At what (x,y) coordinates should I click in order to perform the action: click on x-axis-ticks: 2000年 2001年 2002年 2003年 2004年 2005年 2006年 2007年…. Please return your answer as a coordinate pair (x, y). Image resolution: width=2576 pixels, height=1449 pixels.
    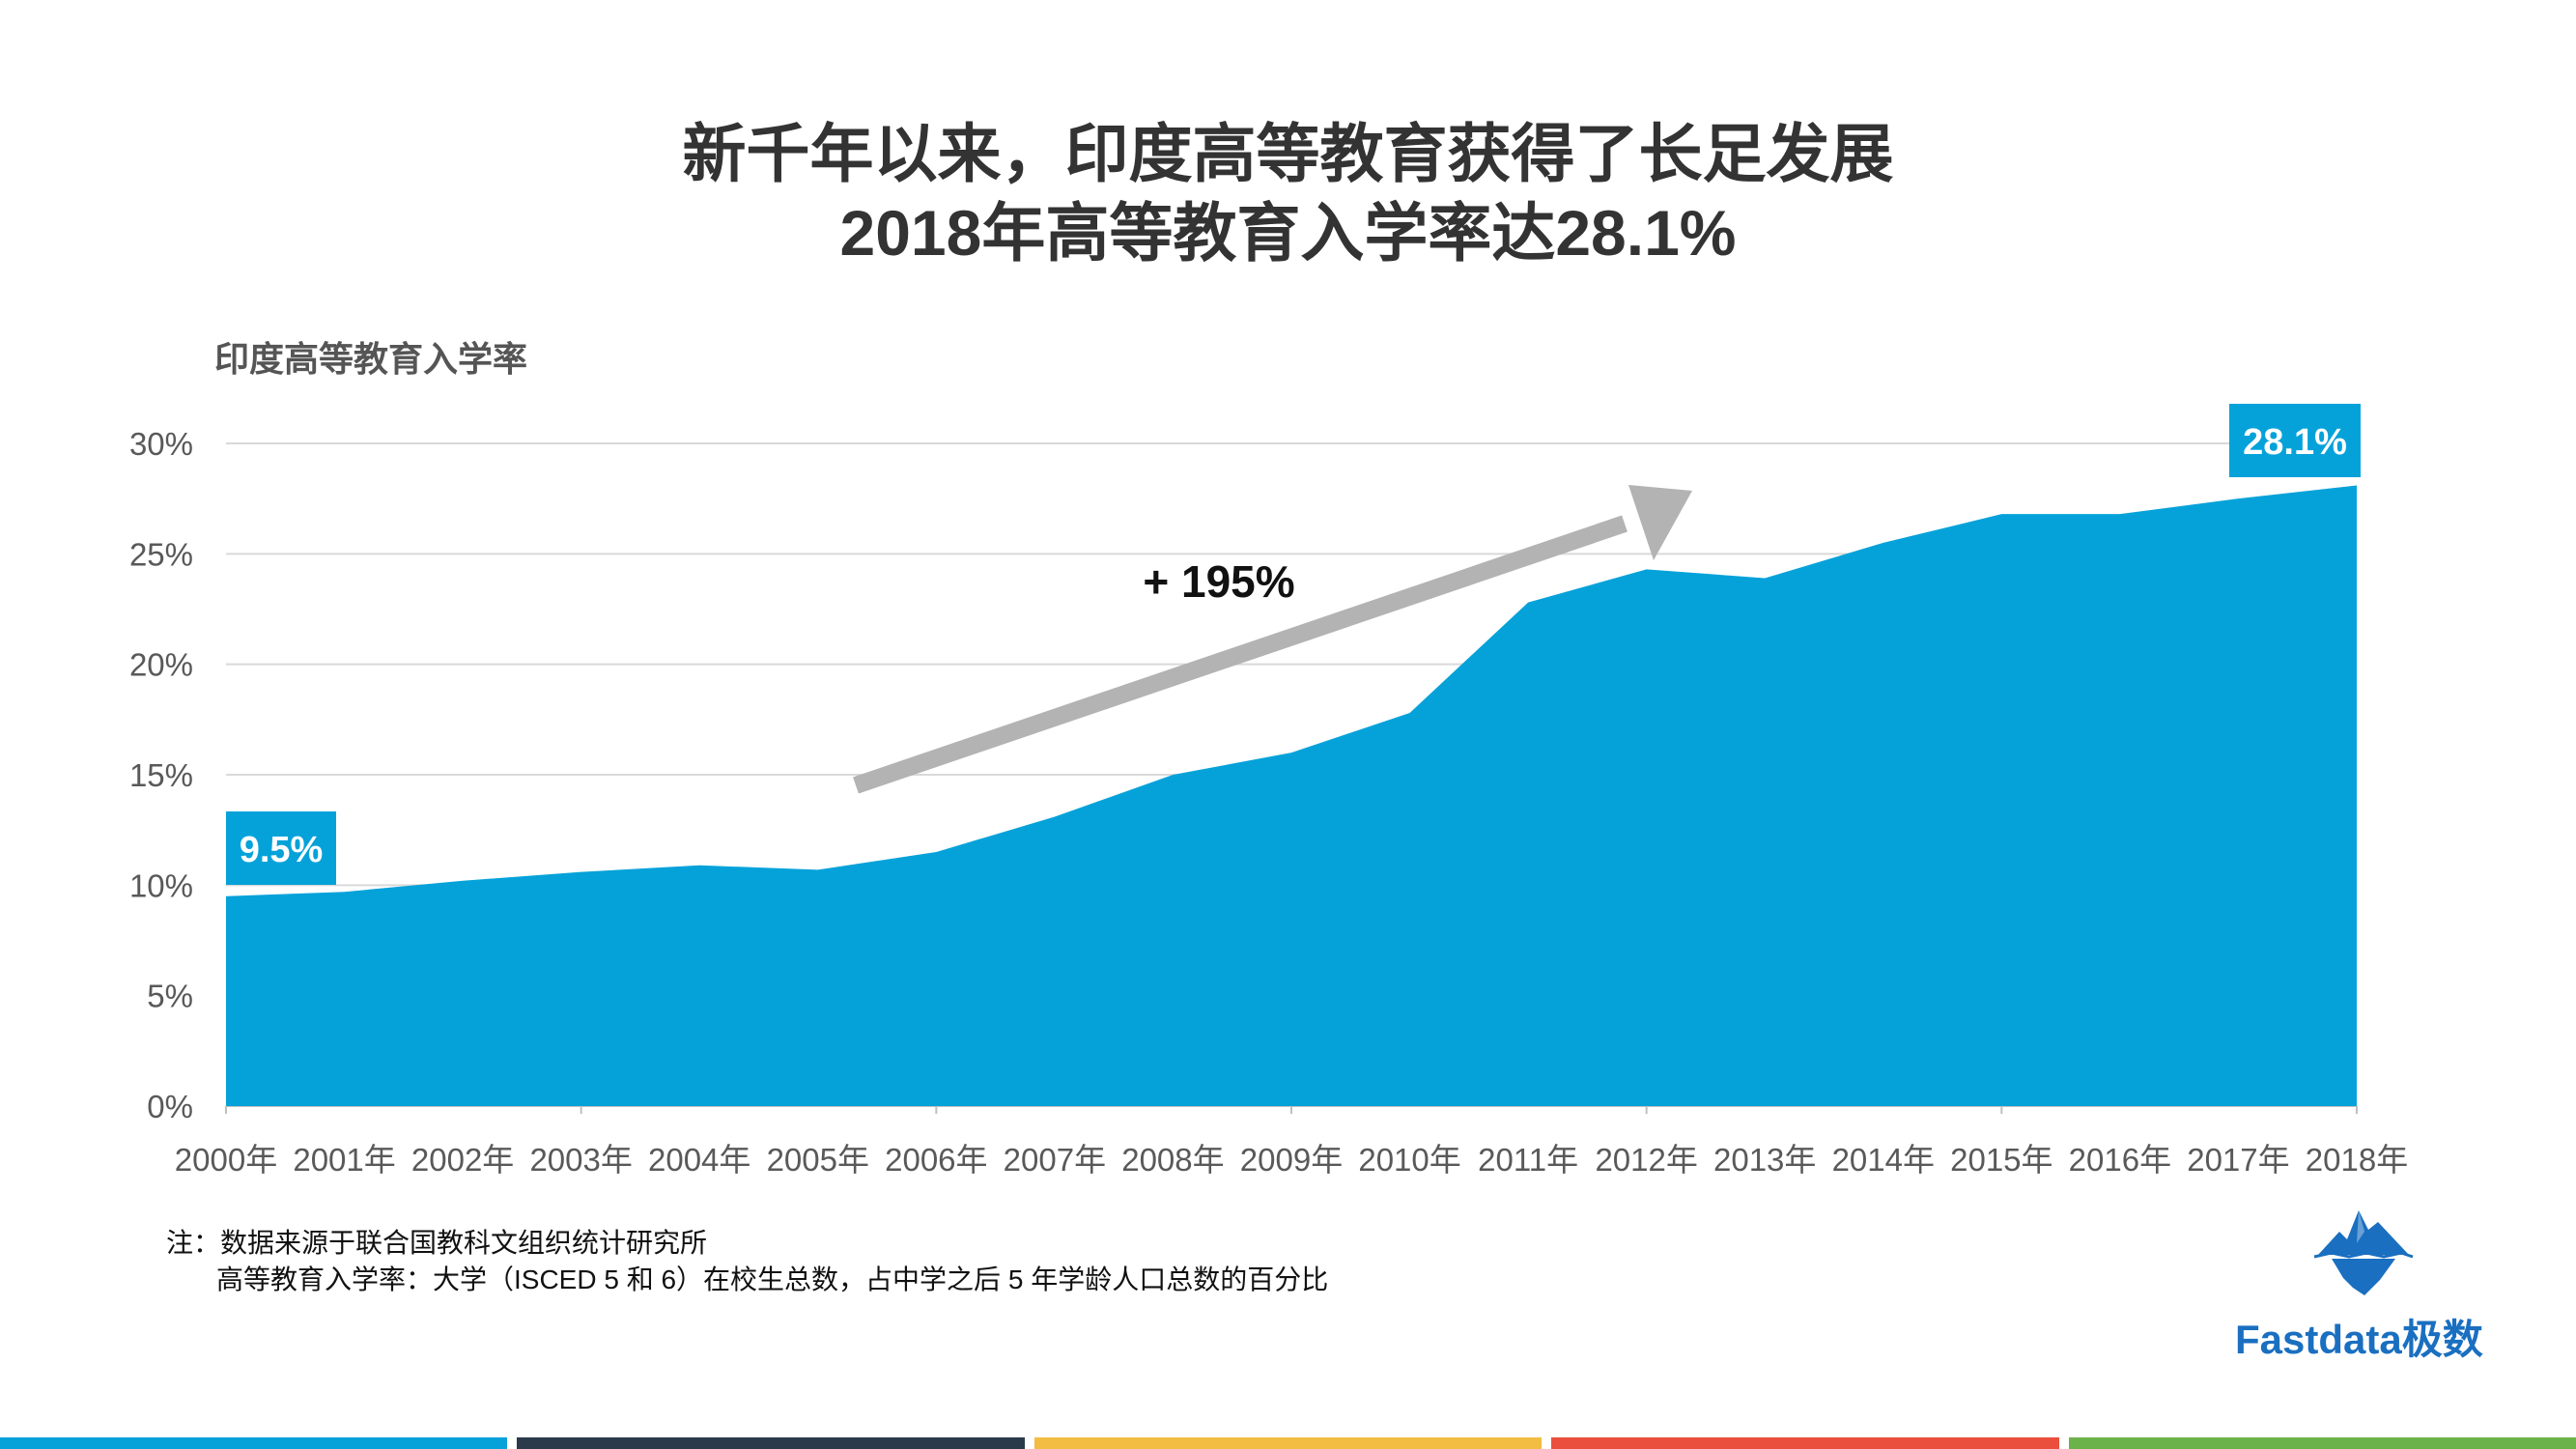
    Looking at the image, I should click on (1291, 1142).